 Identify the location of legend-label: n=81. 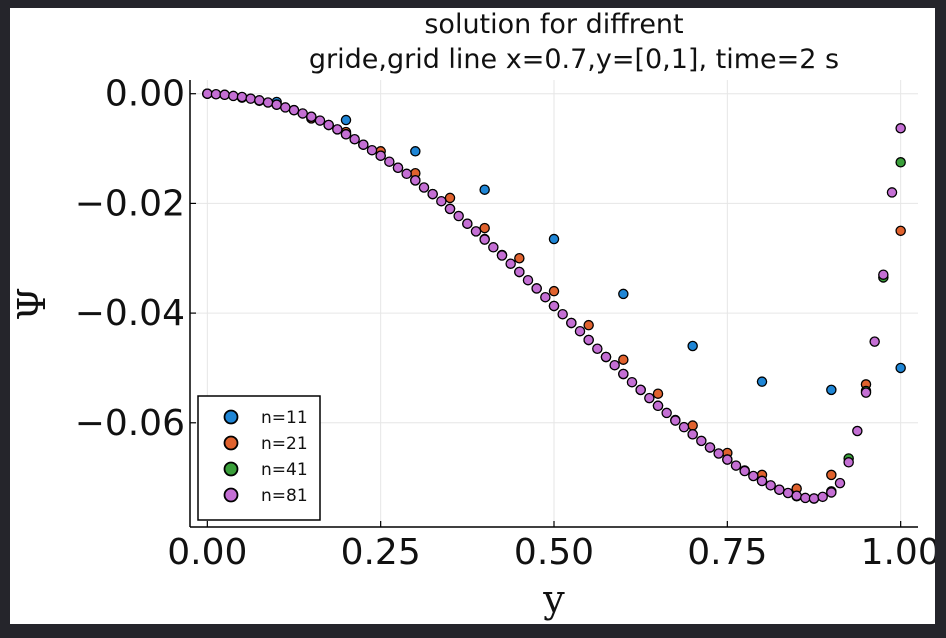
(284, 496).